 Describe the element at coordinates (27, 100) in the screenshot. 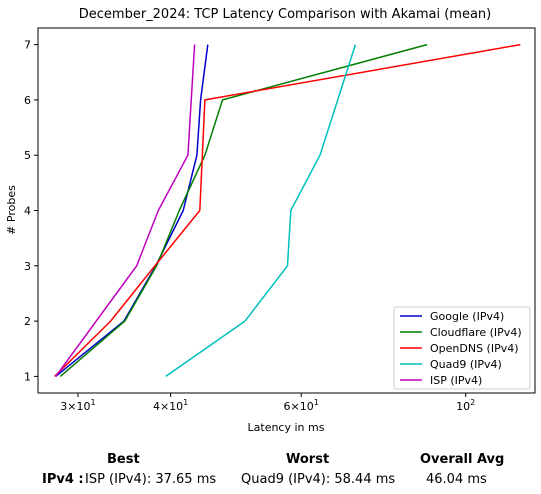

I see `y-tick-label: 6` at that location.